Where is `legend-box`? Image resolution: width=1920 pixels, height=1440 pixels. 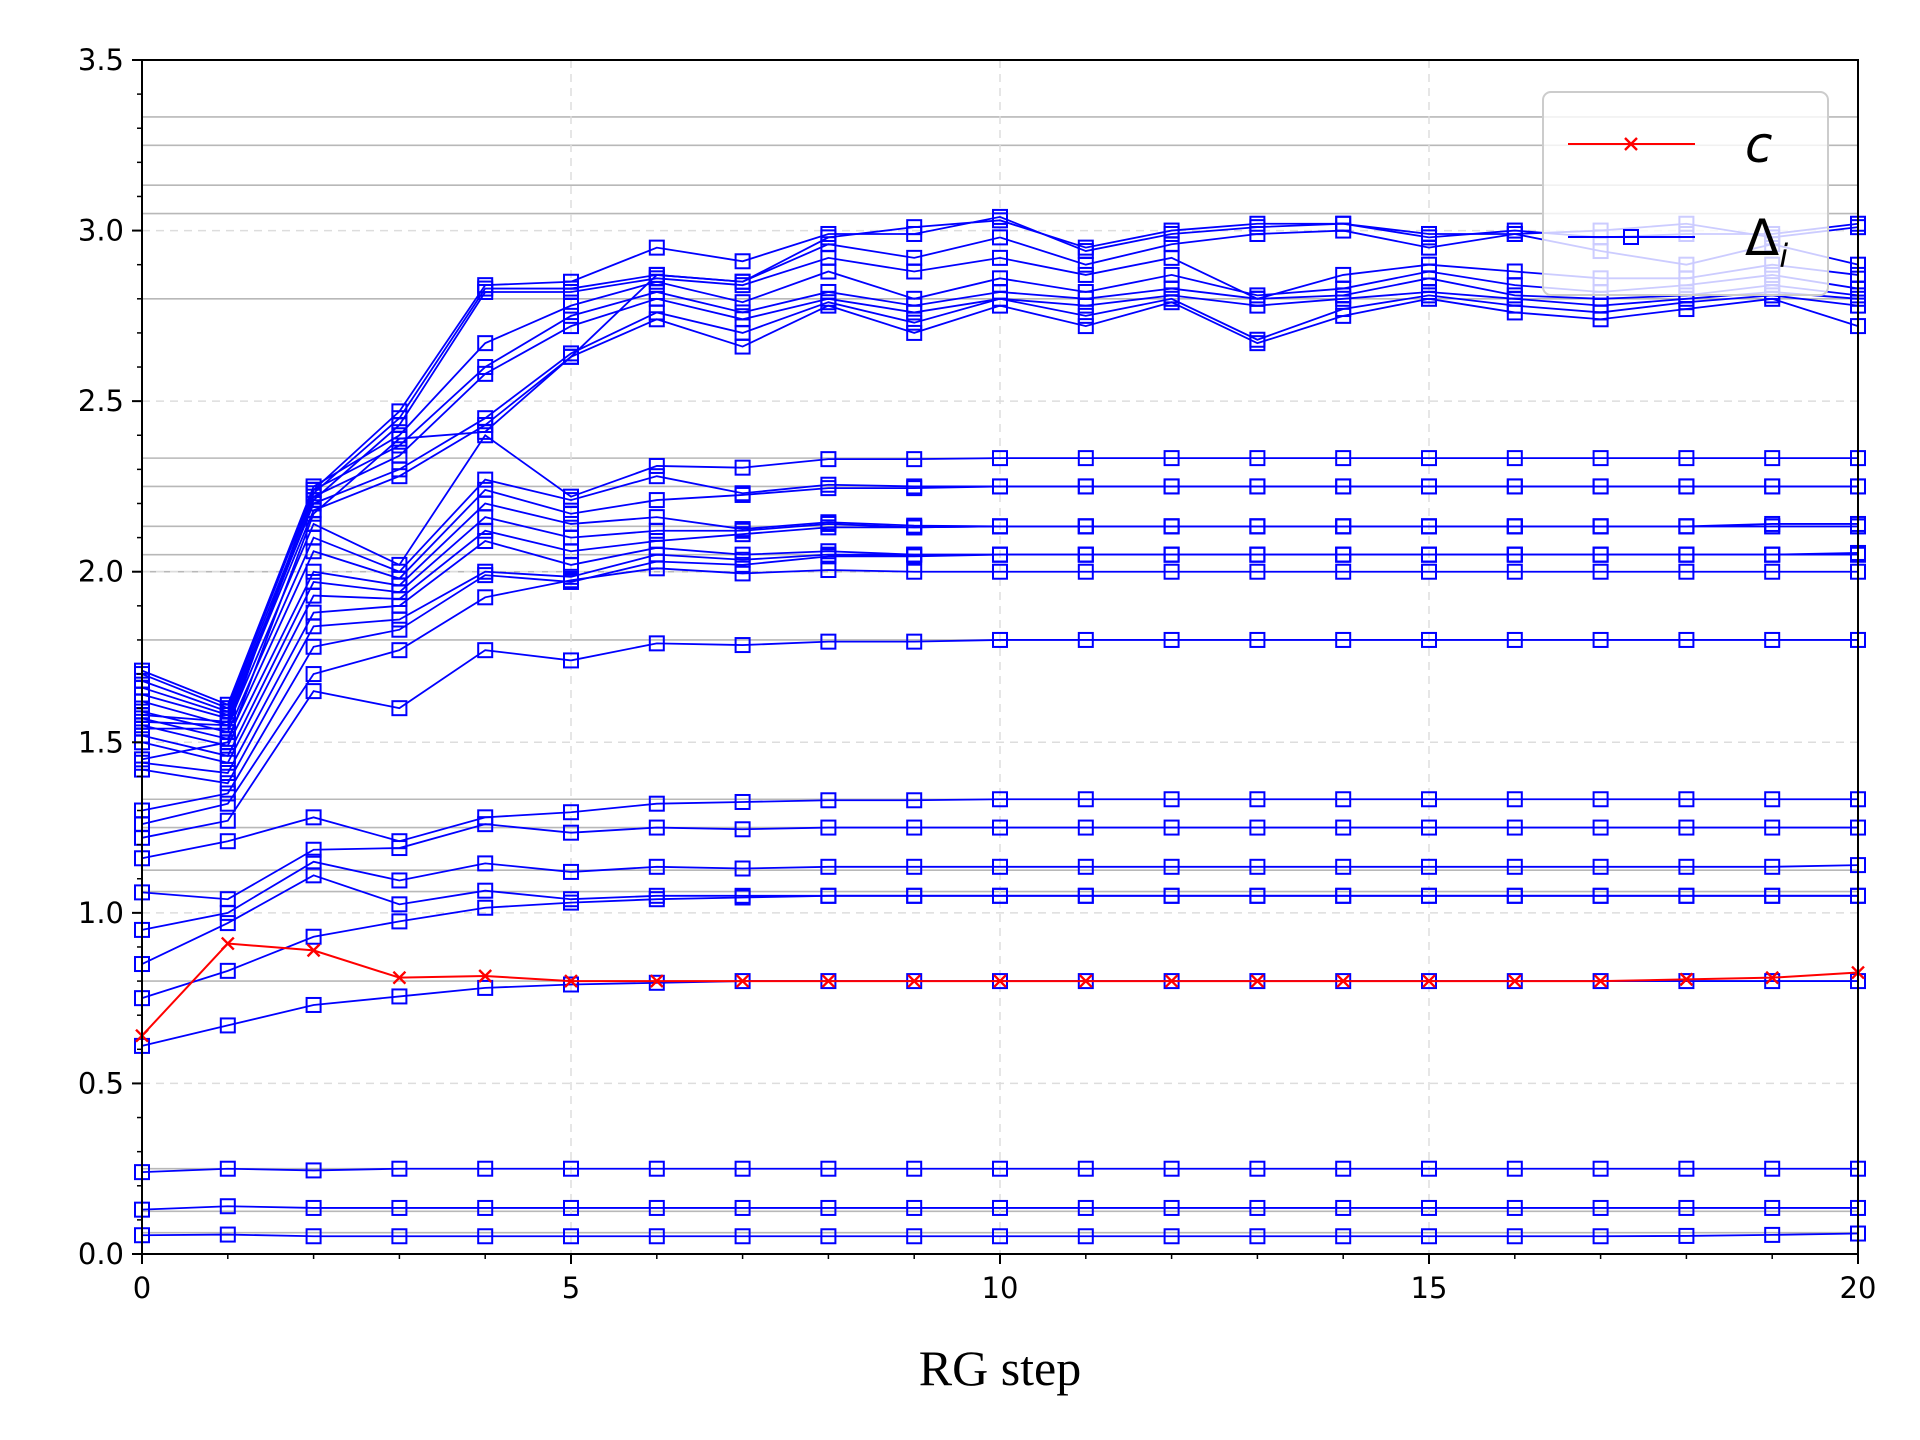 legend-box is located at coordinates (1685, 193).